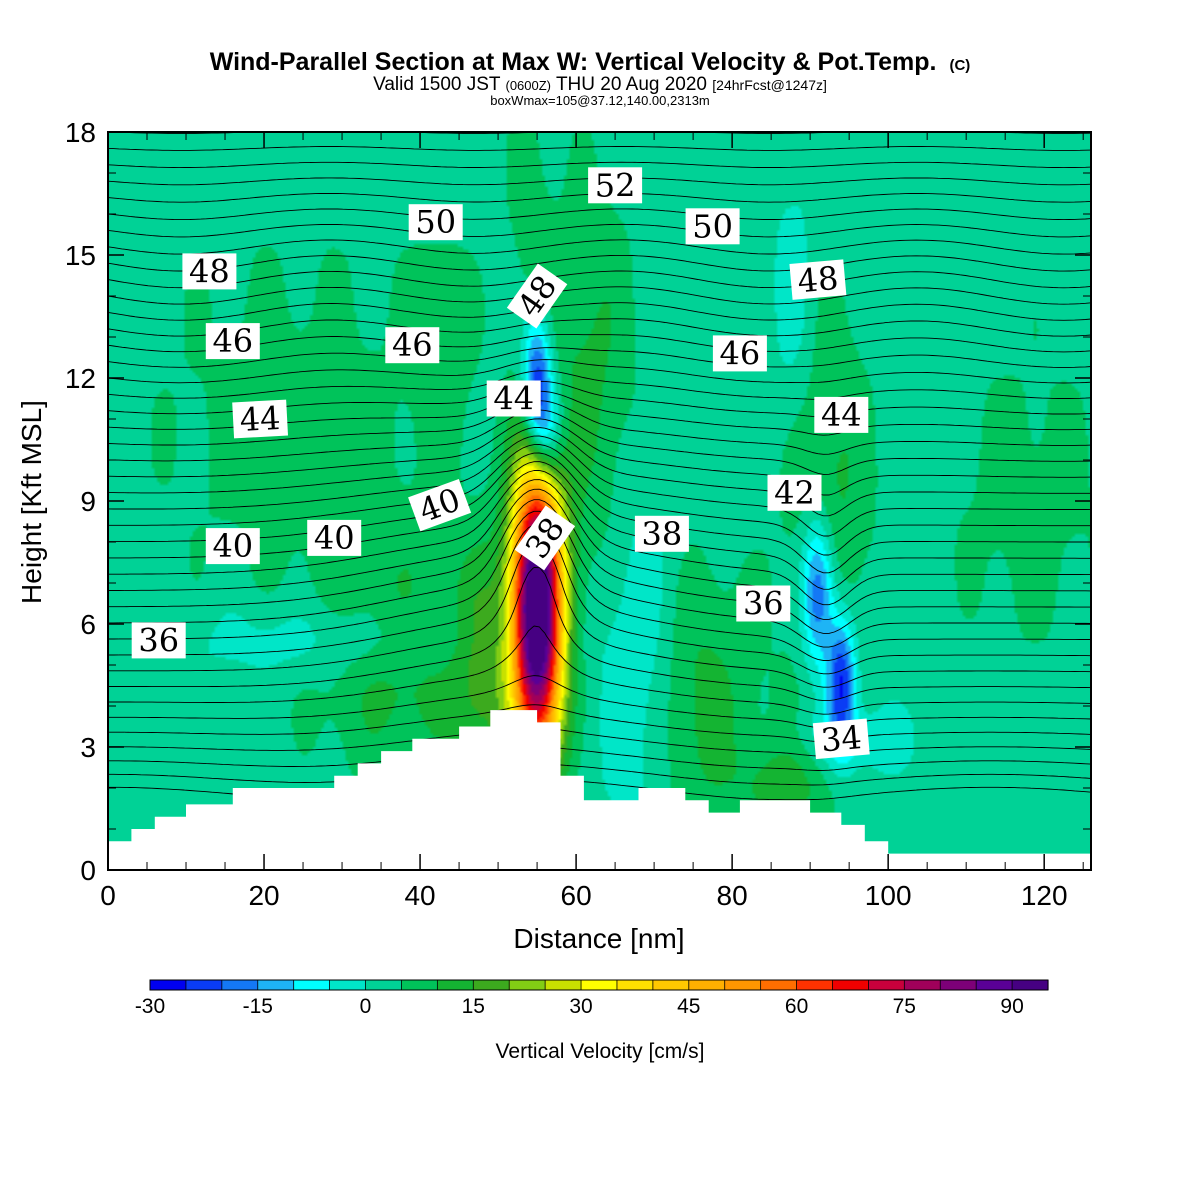 The image size is (1200, 1200). I want to click on theta-label-text: 38, so click(662, 534).